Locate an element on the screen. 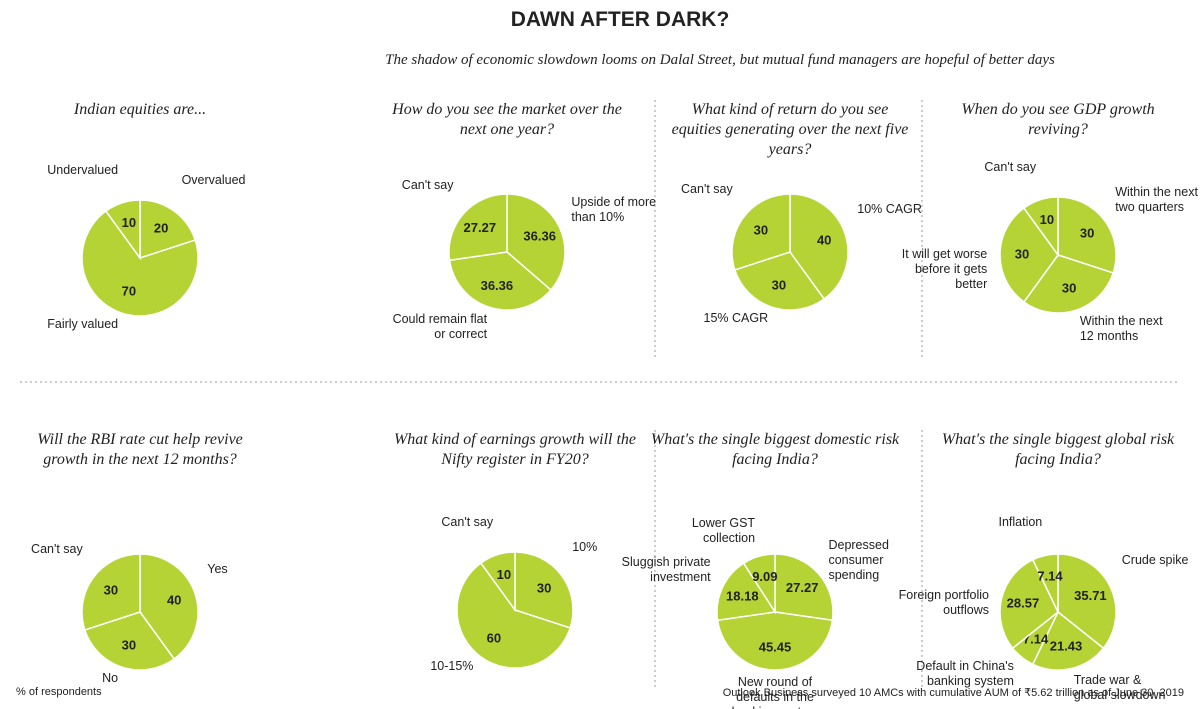 Image resolution: width=1200 pixels, height=709 pixels. category-label: Within the next two quarters is located at coordinates (1156, 200).